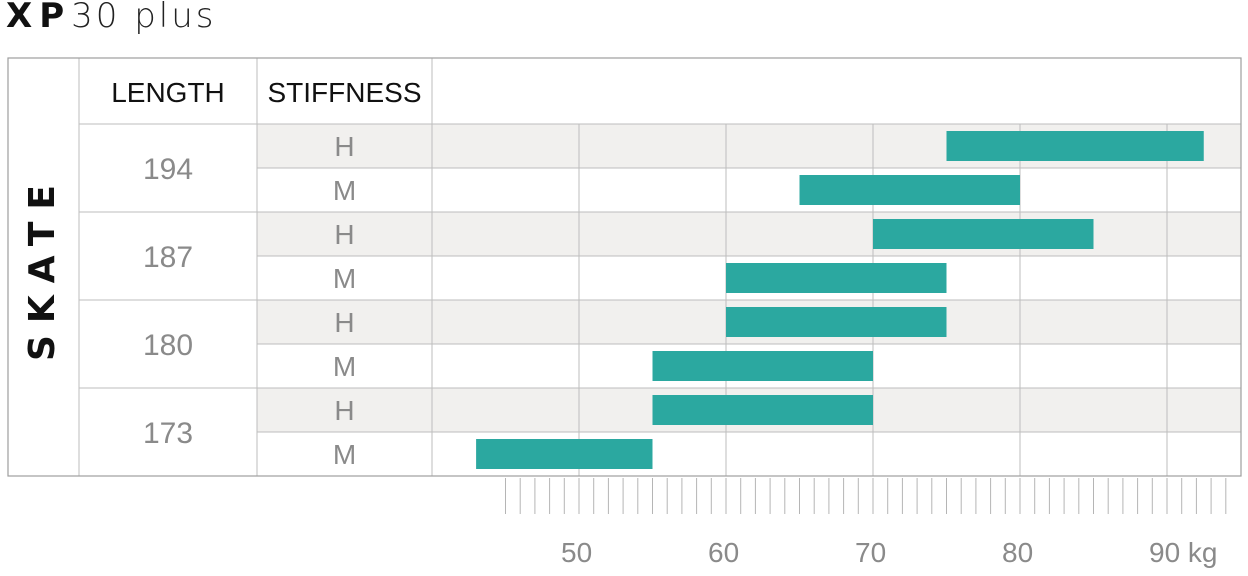 Image resolution: width=1248 pixels, height=576 pixels. Describe the element at coordinates (1183, 552) in the screenshot. I see `tick-label: 90 kg` at that location.